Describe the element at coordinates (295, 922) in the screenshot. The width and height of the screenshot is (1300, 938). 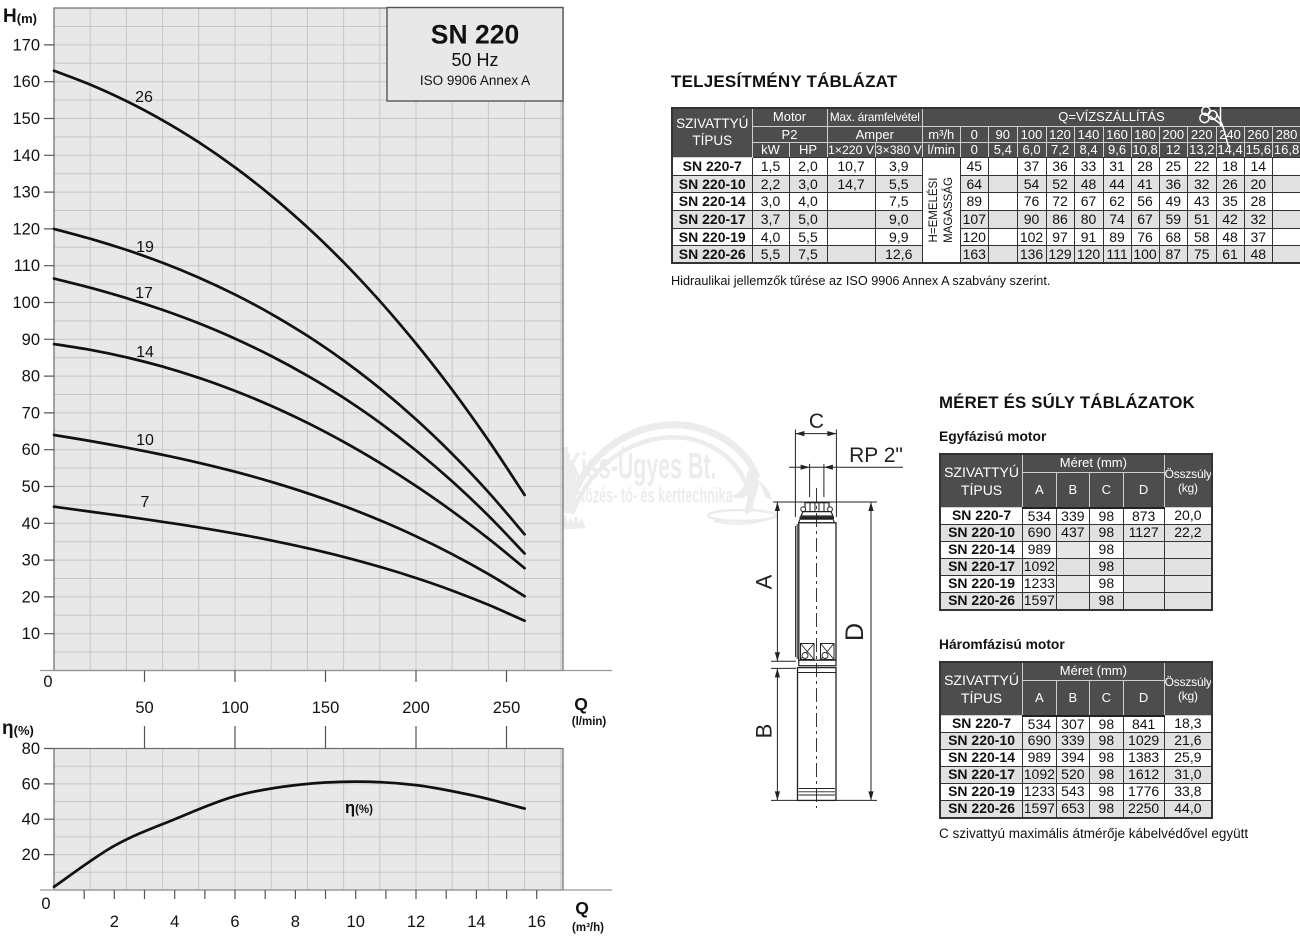
I see `svg-text: 8` at that location.